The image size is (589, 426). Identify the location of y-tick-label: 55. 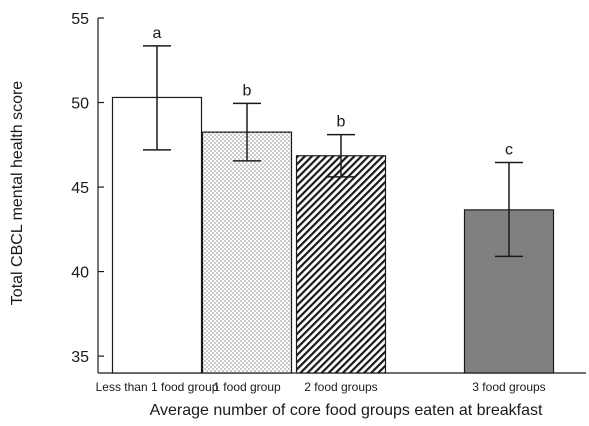
(80, 19).